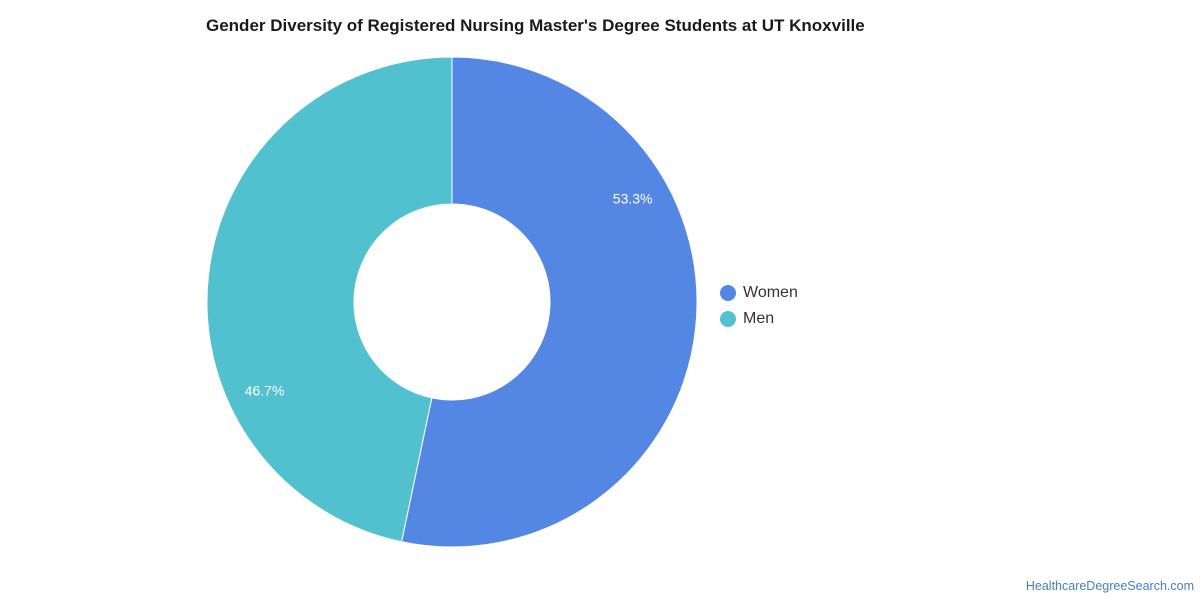  Describe the element at coordinates (770, 292) in the screenshot. I see `legend-label-women: Women` at that location.